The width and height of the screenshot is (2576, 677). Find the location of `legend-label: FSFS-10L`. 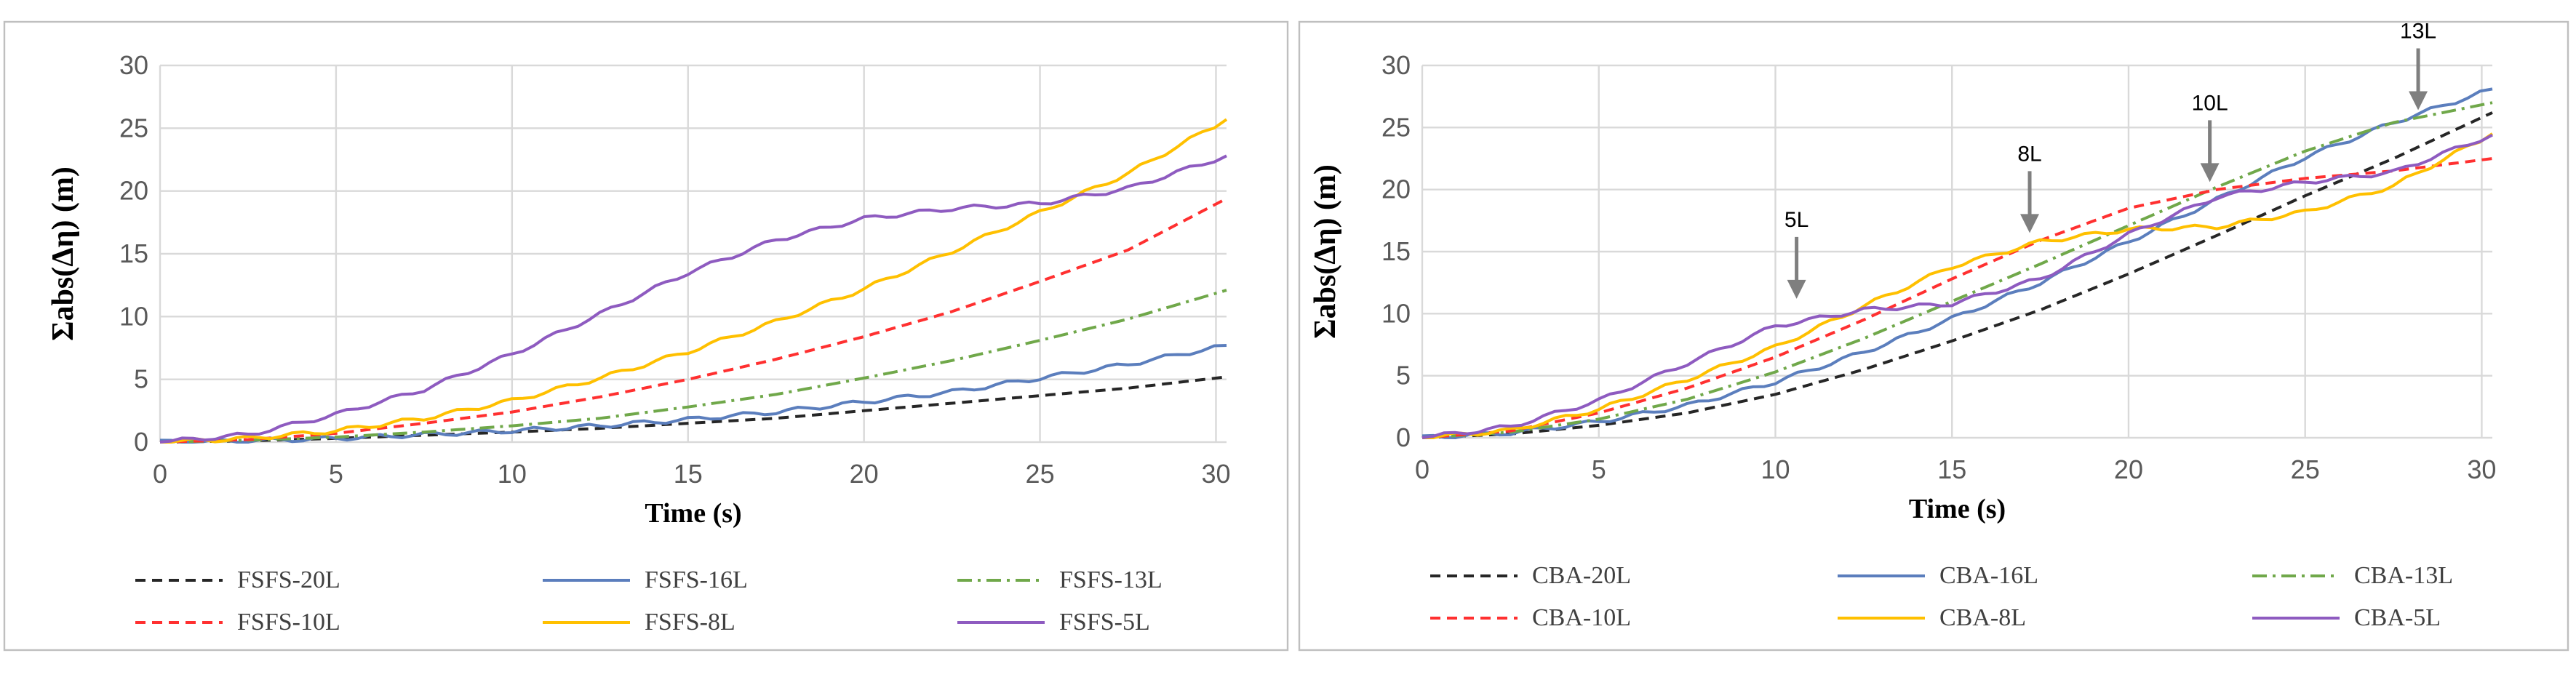

legend-label: FSFS-10L is located at coordinates (288, 622).